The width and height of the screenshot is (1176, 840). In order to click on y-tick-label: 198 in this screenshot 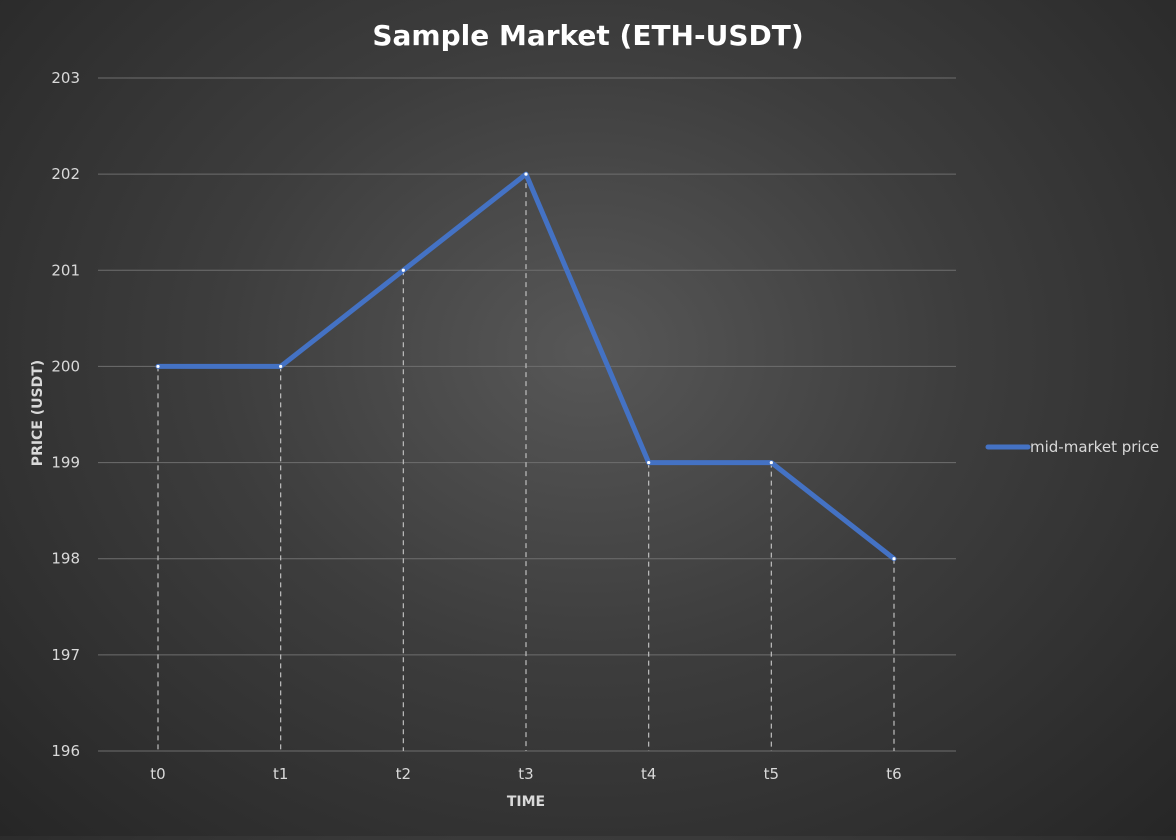, I will do `click(65, 559)`.